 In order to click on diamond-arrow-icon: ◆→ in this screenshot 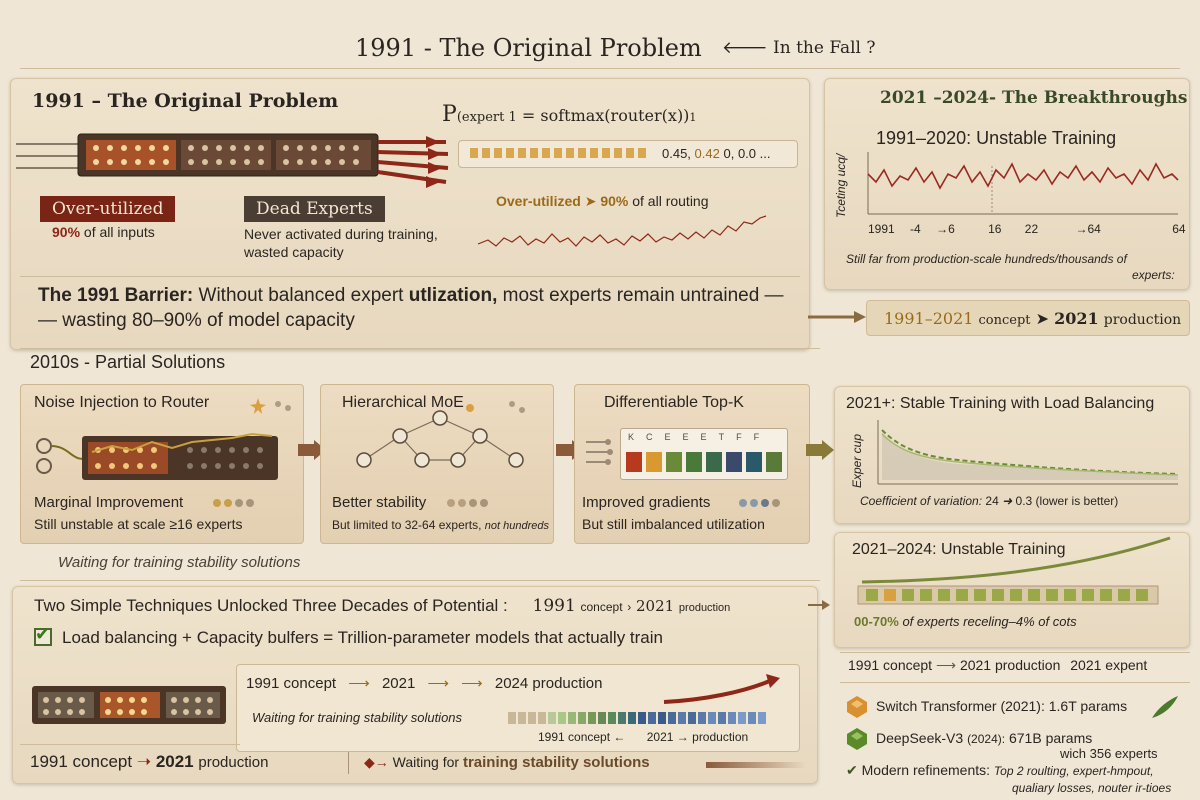, I will do `click(376, 762)`.